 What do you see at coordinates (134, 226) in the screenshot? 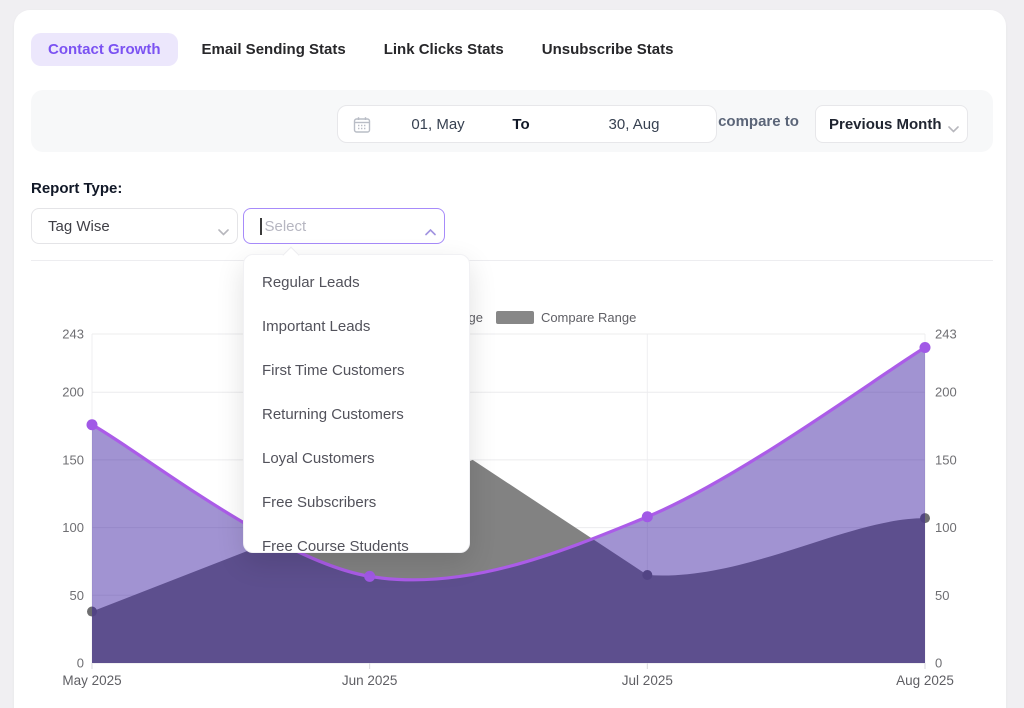
I see `report-type-select: Tag Wise` at bounding box center [134, 226].